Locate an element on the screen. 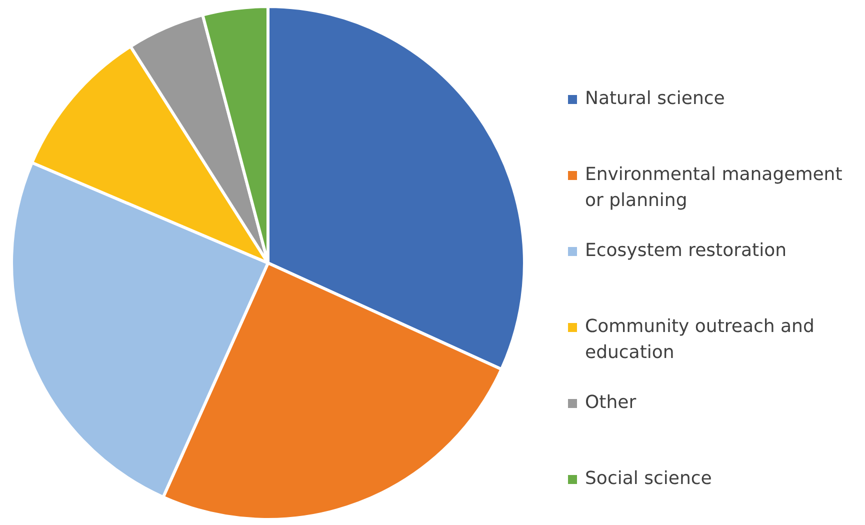 The image size is (865, 525). legend-label: Ecosystem restoration is located at coordinates (686, 250).